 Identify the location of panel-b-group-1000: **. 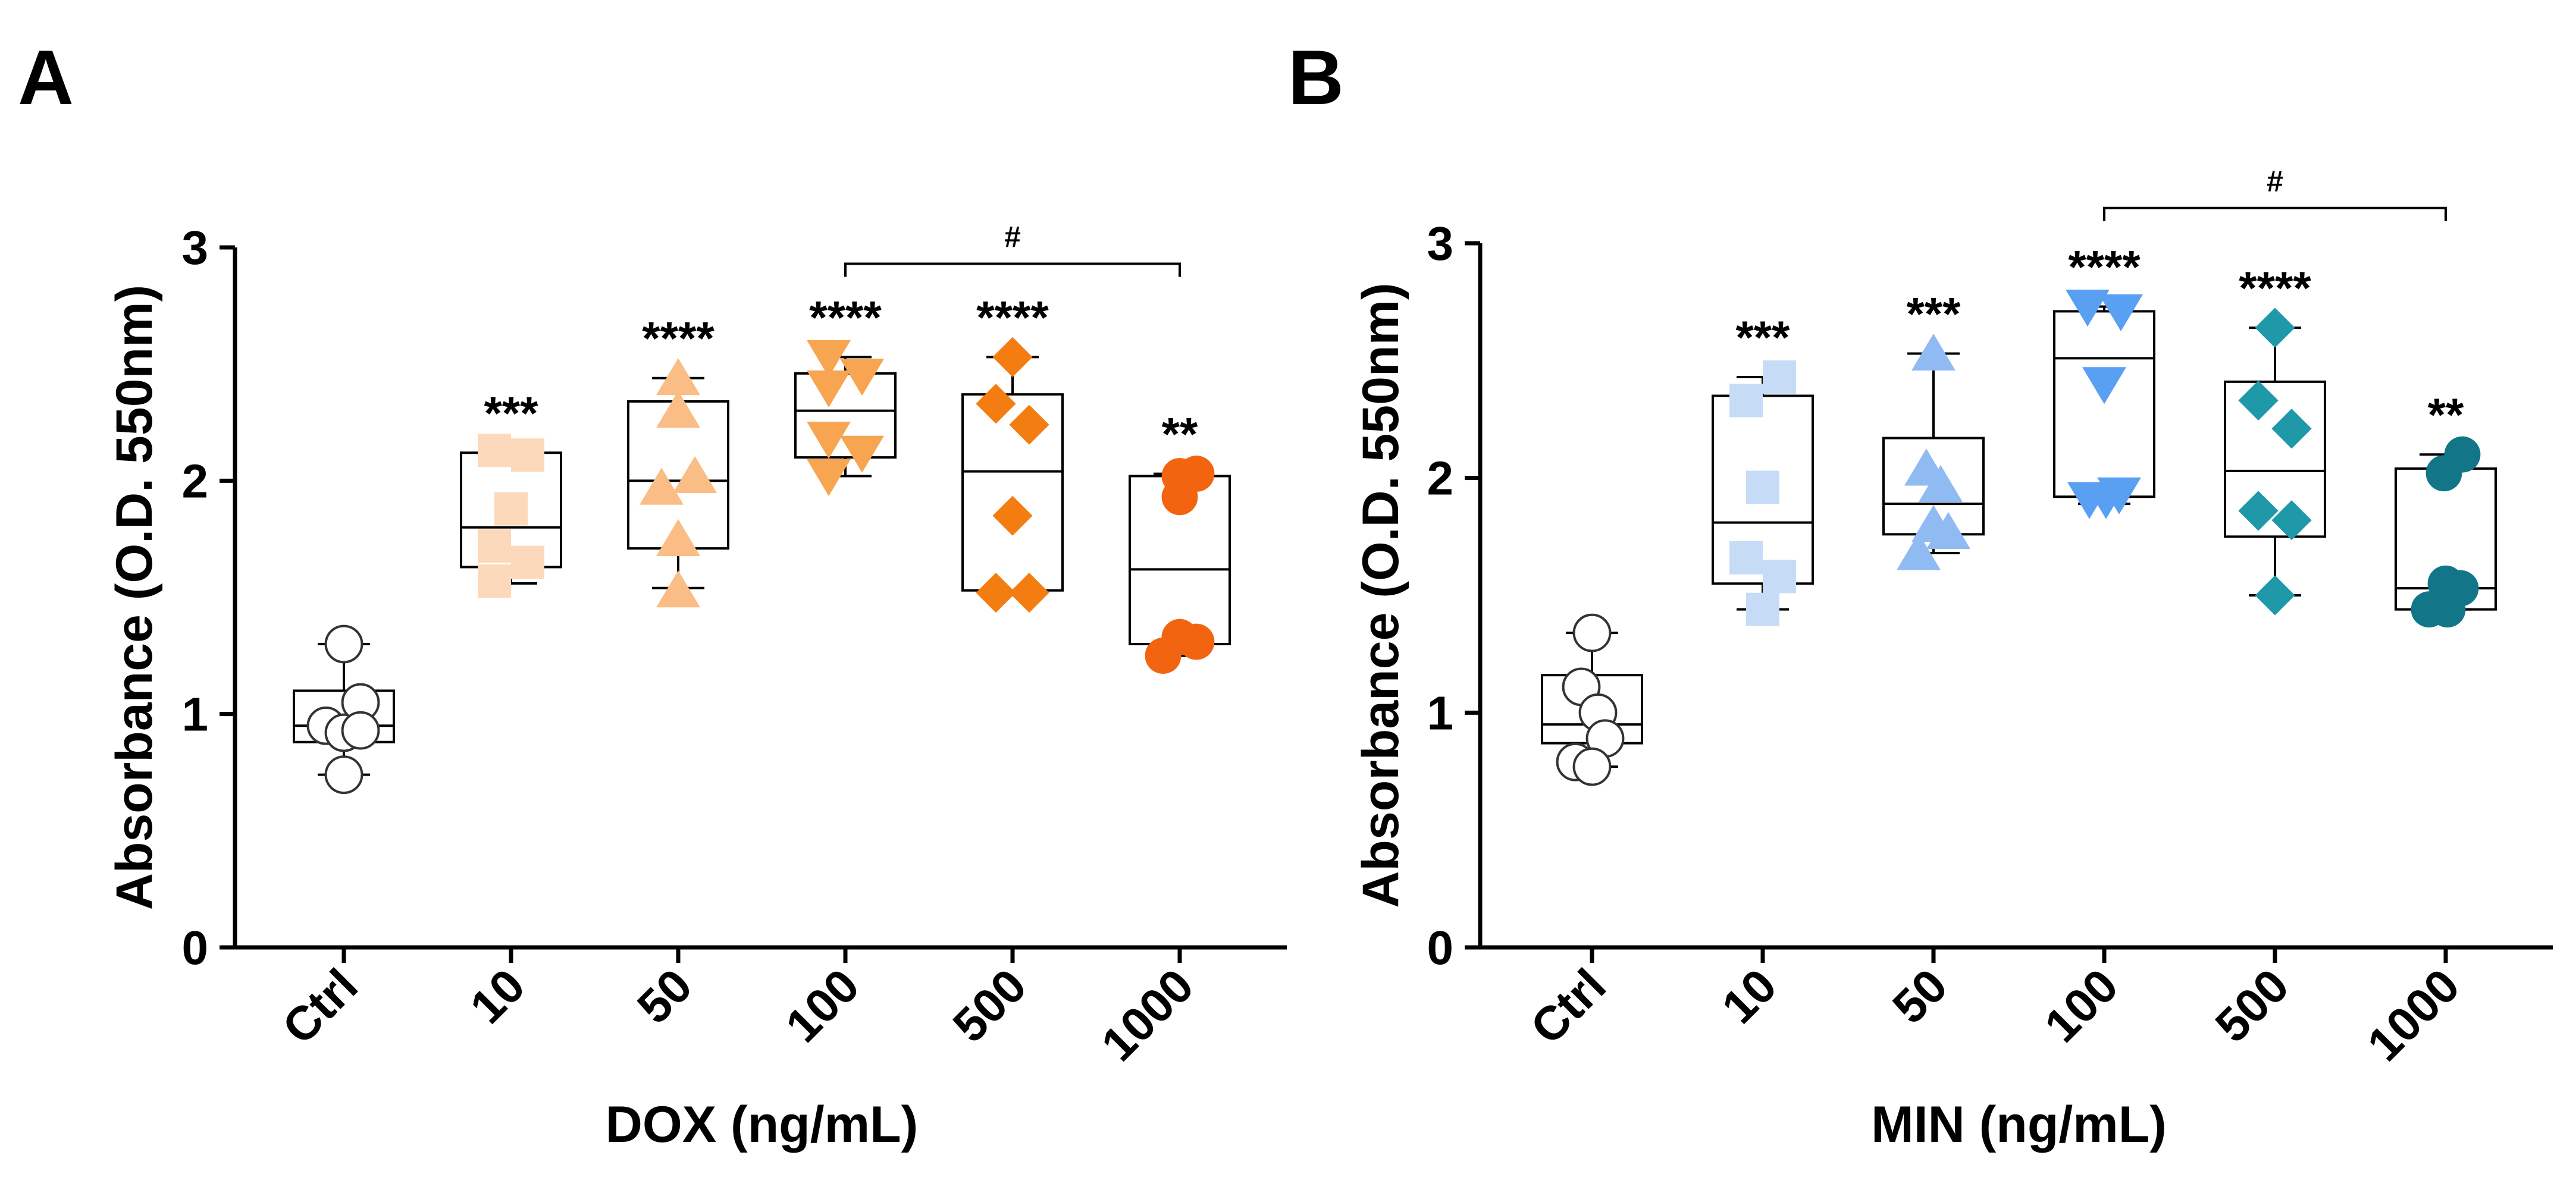
(2446, 508).